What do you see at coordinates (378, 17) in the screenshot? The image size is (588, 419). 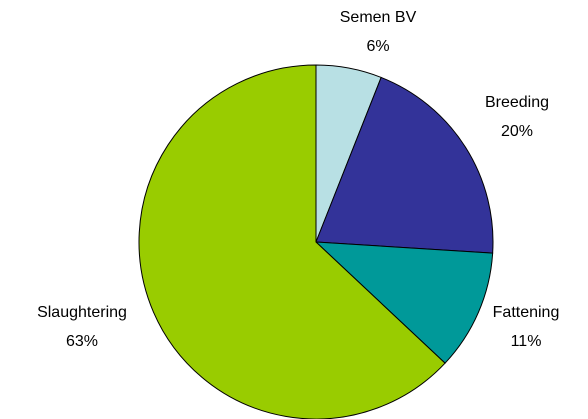 I see `slice-label: Semen BV` at bounding box center [378, 17].